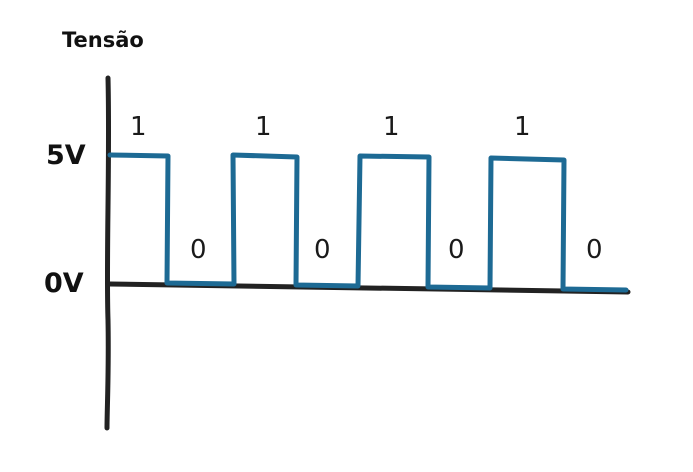 This screenshot has width=693, height=472. Describe the element at coordinates (64, 283) in the screenshot. I see `level-label-0v: 0V` at that location.